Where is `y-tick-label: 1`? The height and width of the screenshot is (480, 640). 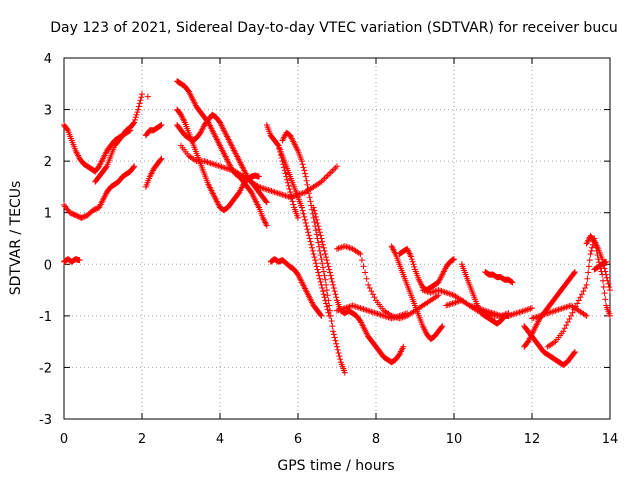 y-tick-label: 1 is located at coordinates (48, 214).